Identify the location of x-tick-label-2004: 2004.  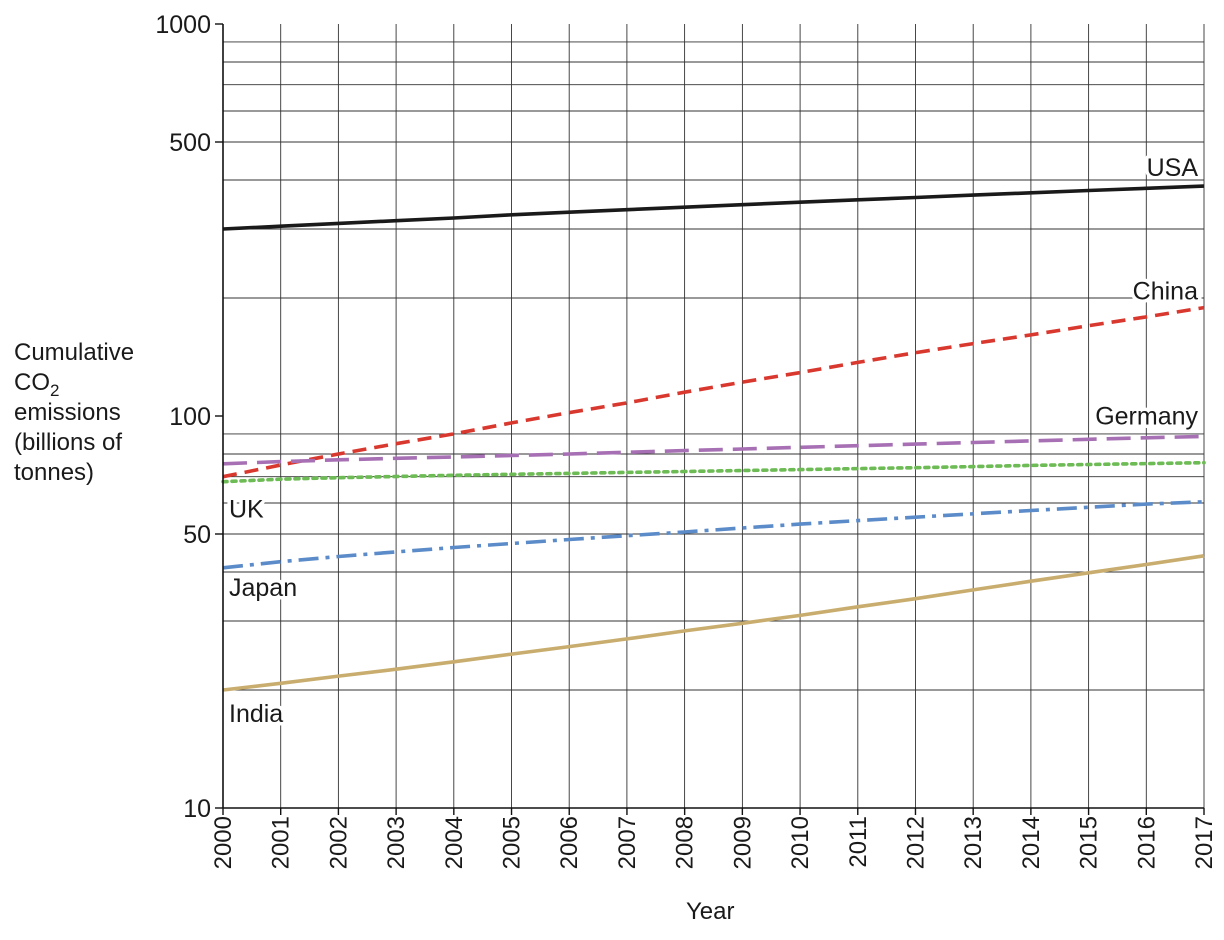
(454, 842).